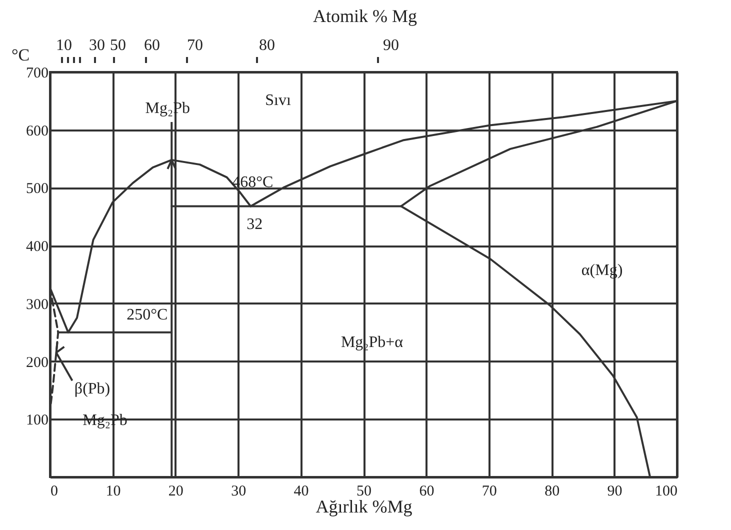 Image resolution: width=731 pixels, height=530 pixels. What do you see at coordinates (54, 492) in the screenshot?
I see `x-tick-label: 0` at bounding box center [54, 492].